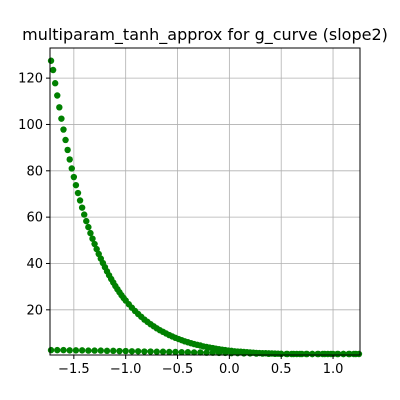 This screenshot has height=400, width=400. What do you see at coordinates (74, 369) in the screenshot?
I see `x-tick-label: −1.5` at bounding box center [74, 369].